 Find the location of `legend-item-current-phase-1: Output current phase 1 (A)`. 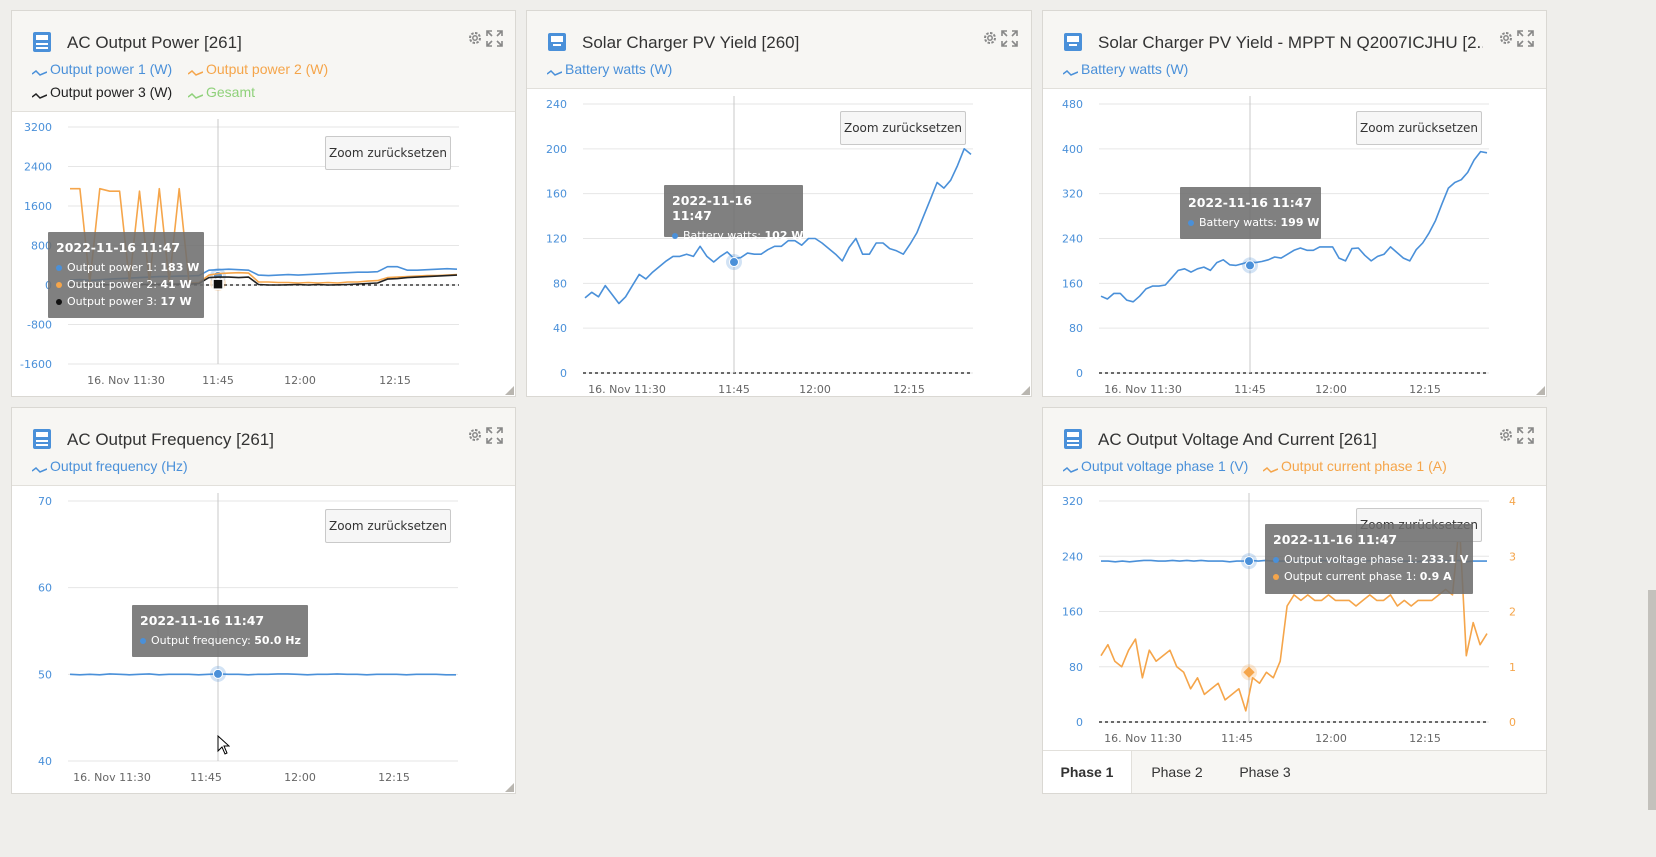

legend-item-current-phase-1: Output current phase 1 (A) is located at coordinates (1354, 466).